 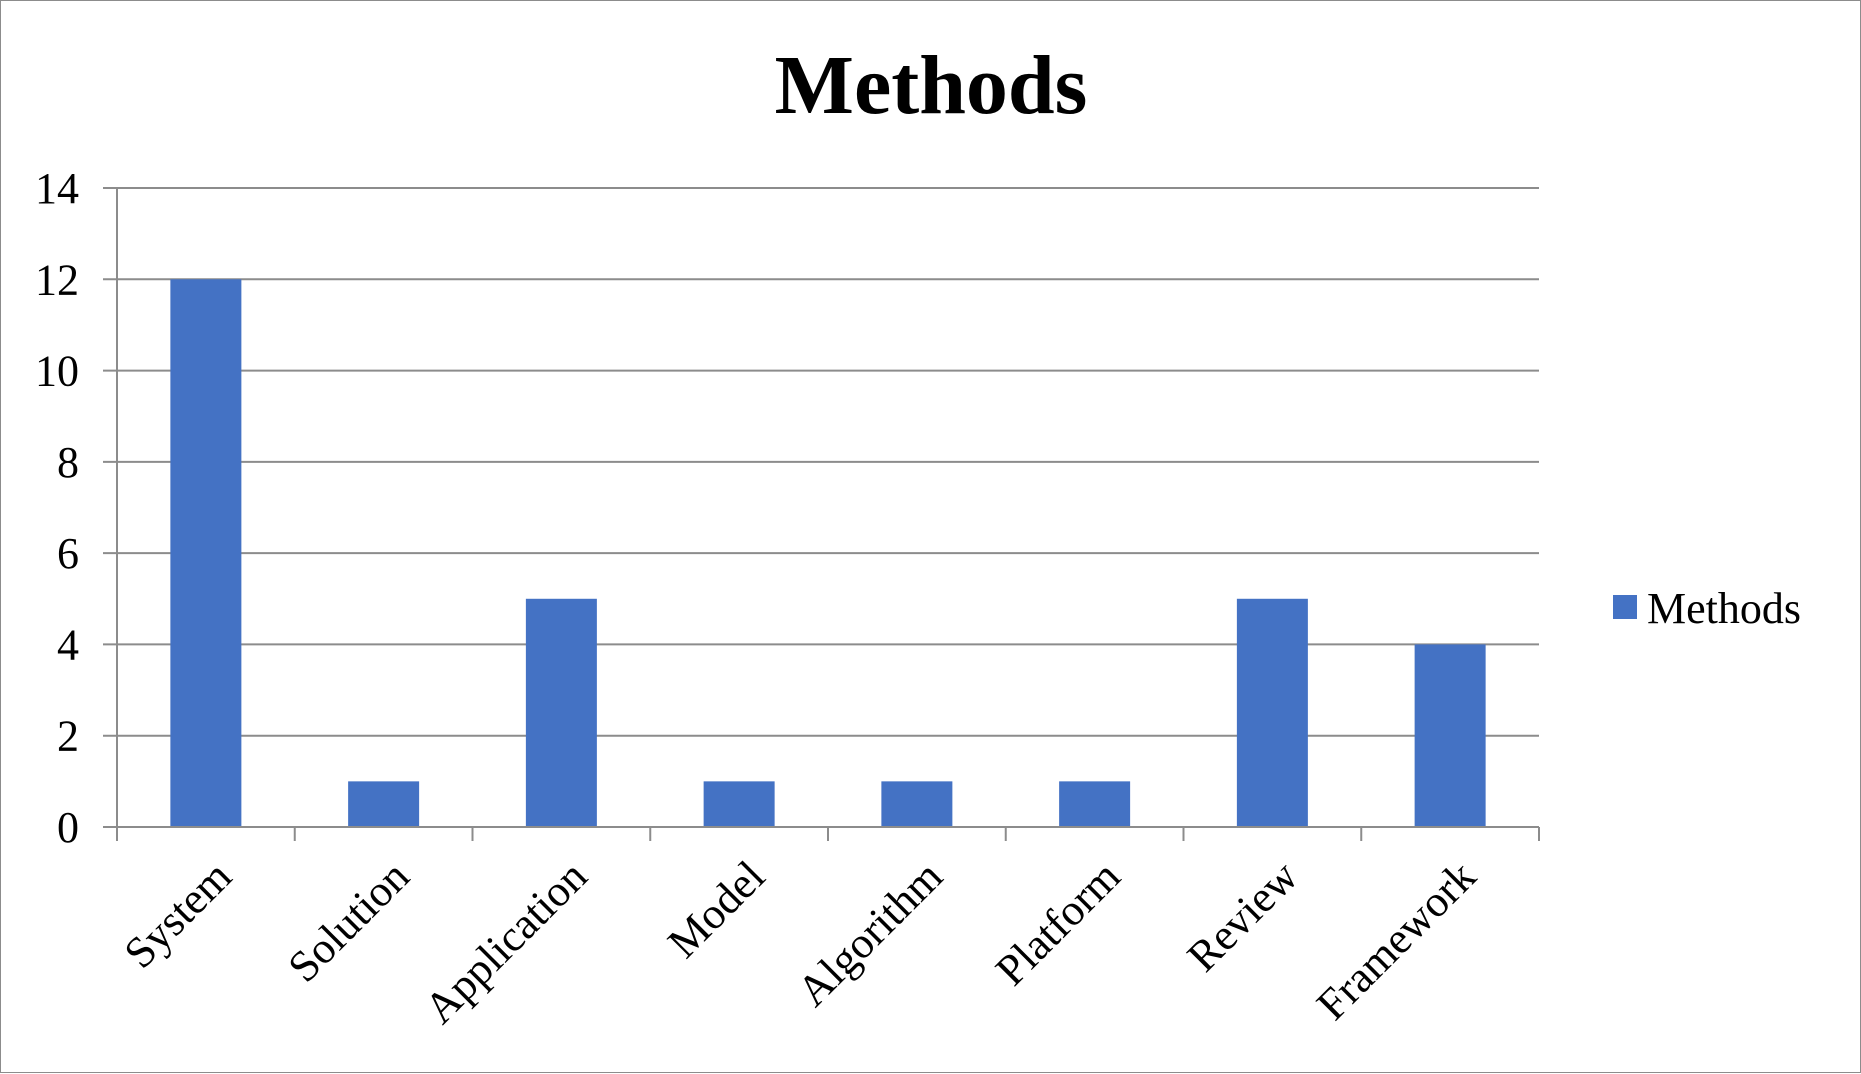 I want to click on bar-solution, so click(x=384, y=804).